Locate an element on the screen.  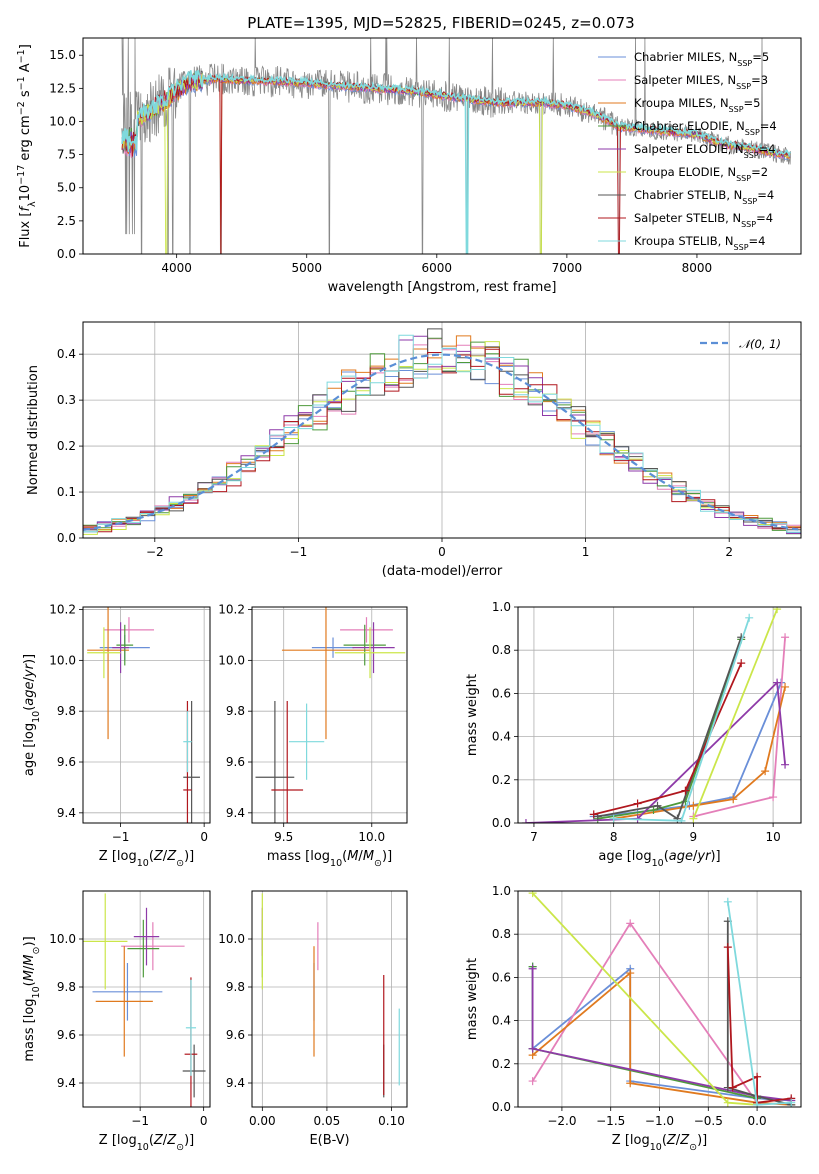
legend-entry: Salpeter STELIB, NSSP=4 is located at coordinates (703, 220).